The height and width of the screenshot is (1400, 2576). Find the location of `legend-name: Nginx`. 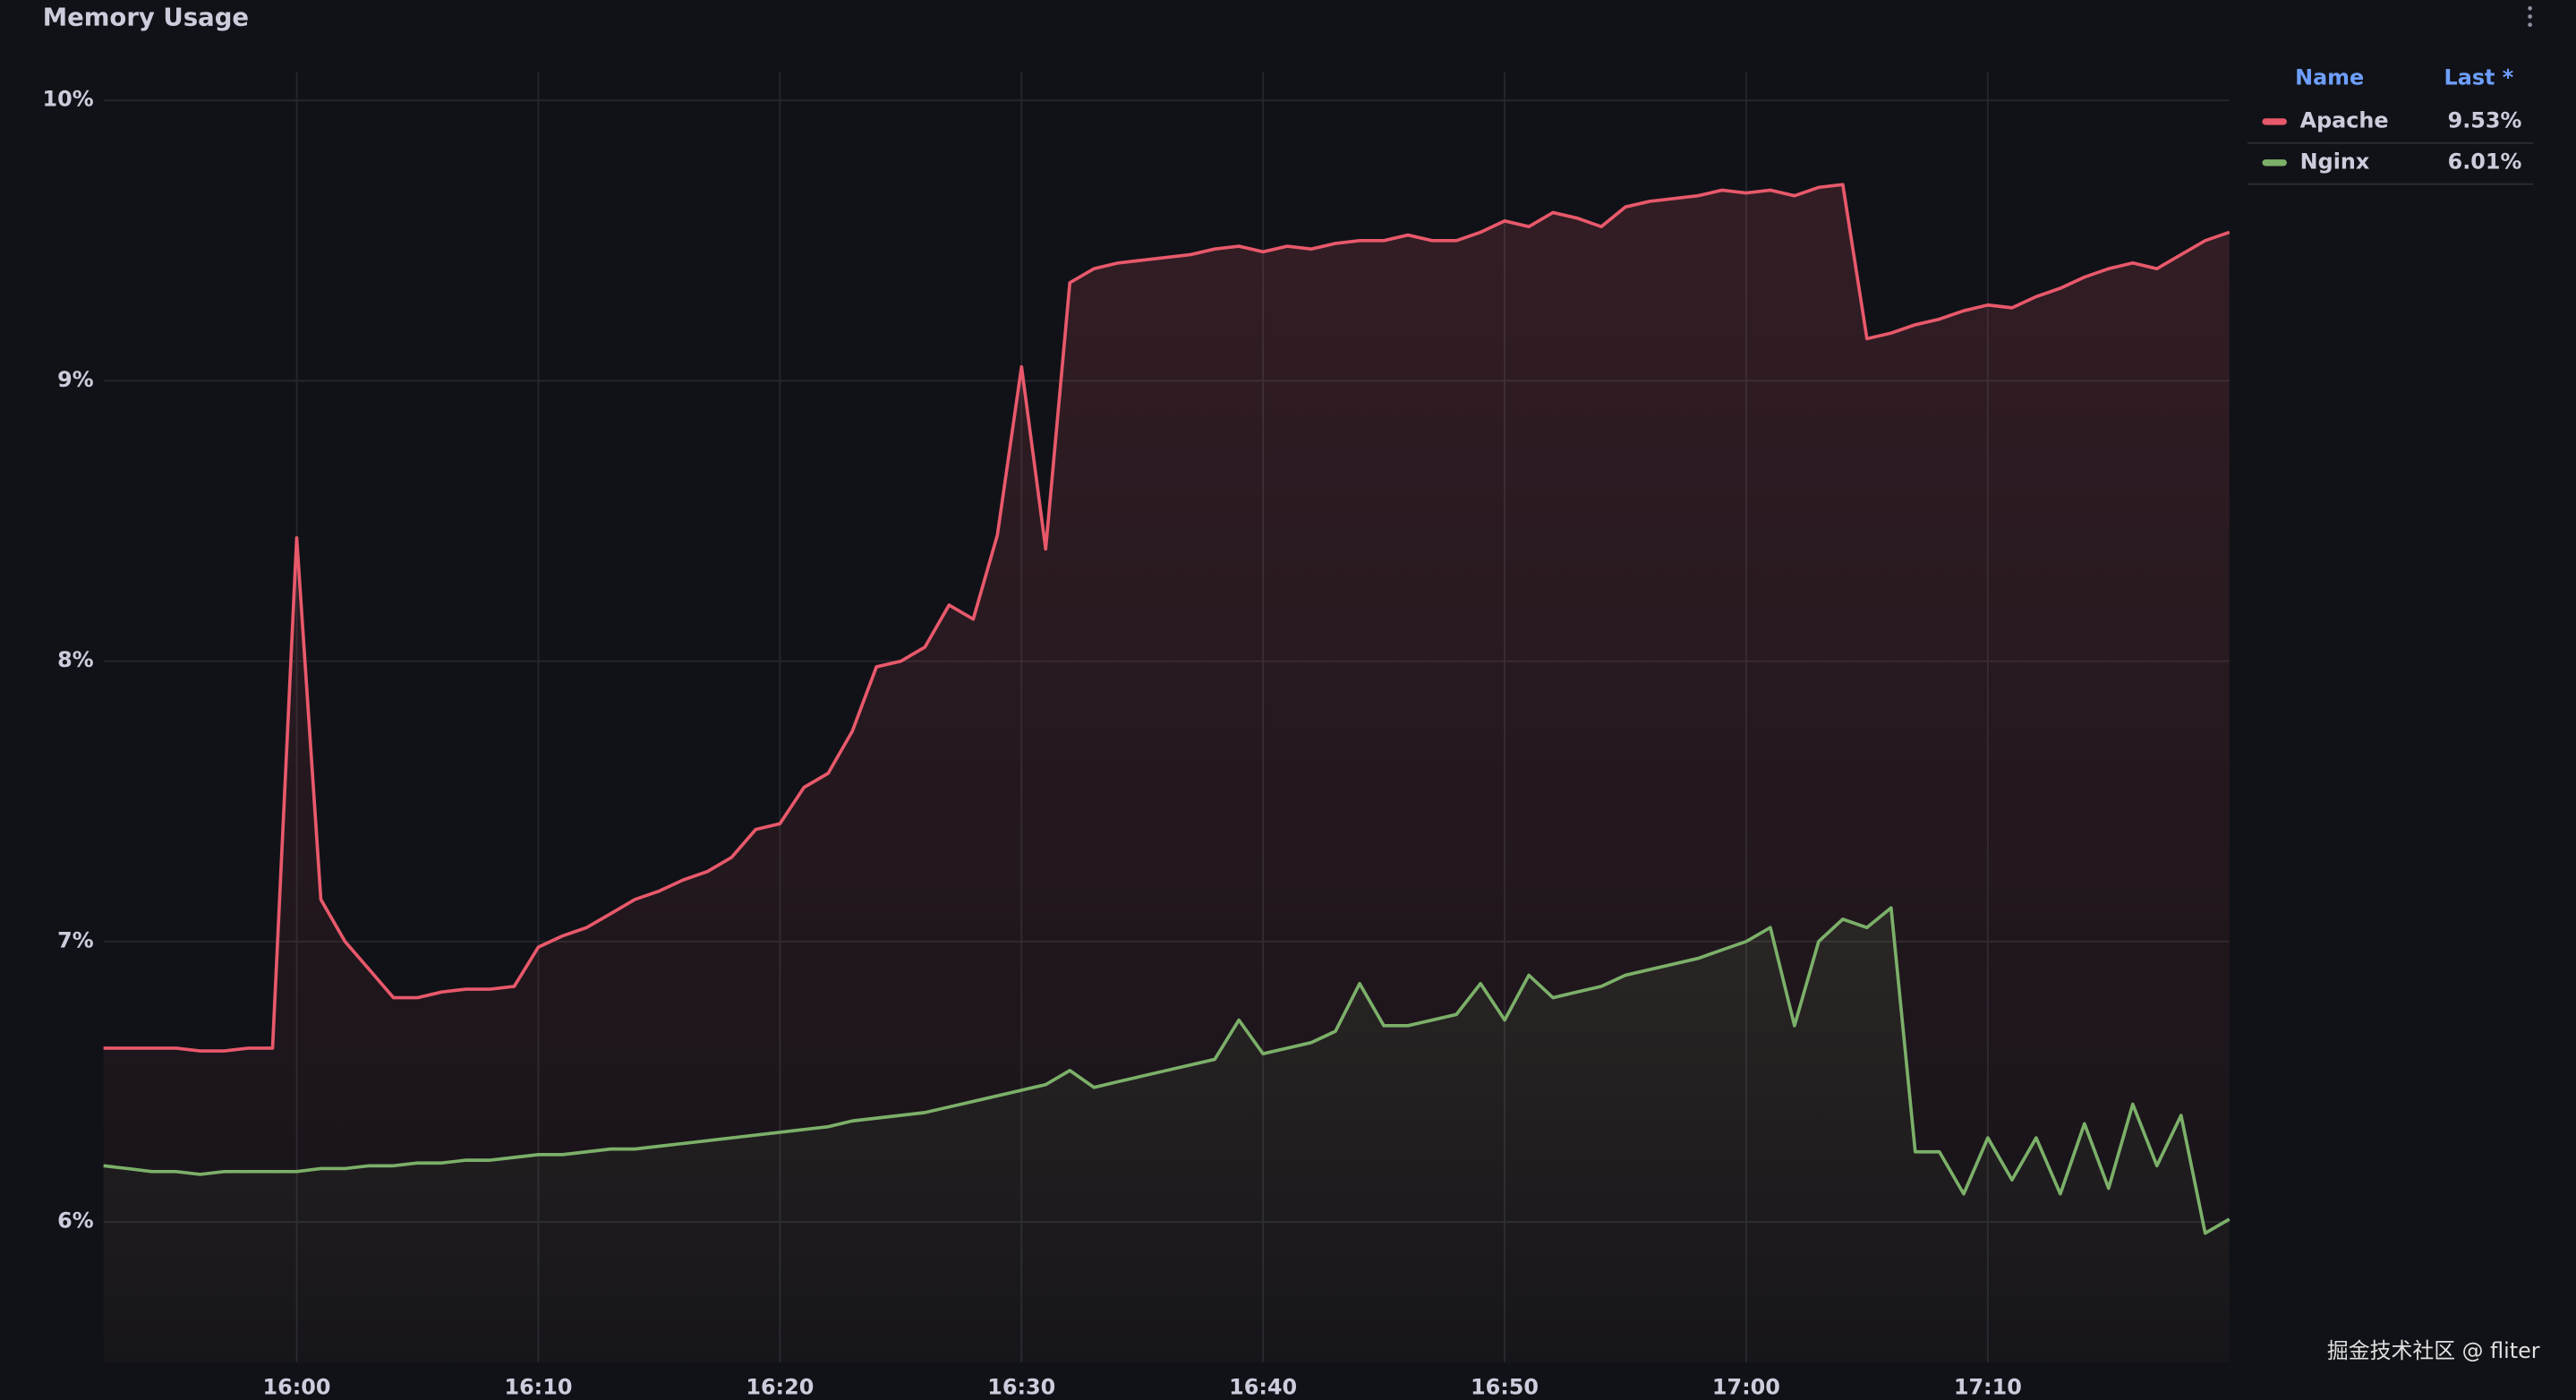

legend-name: Nginx is located at coordinates (2335, 162).